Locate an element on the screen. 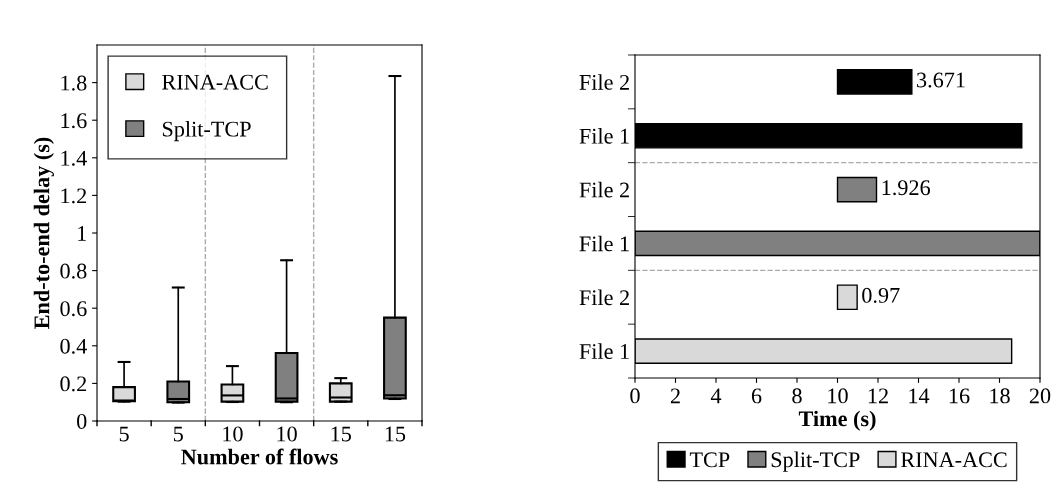 This screenshot has height=484, width=1051. legend-label: TCP is located at coordinates (709, 460).